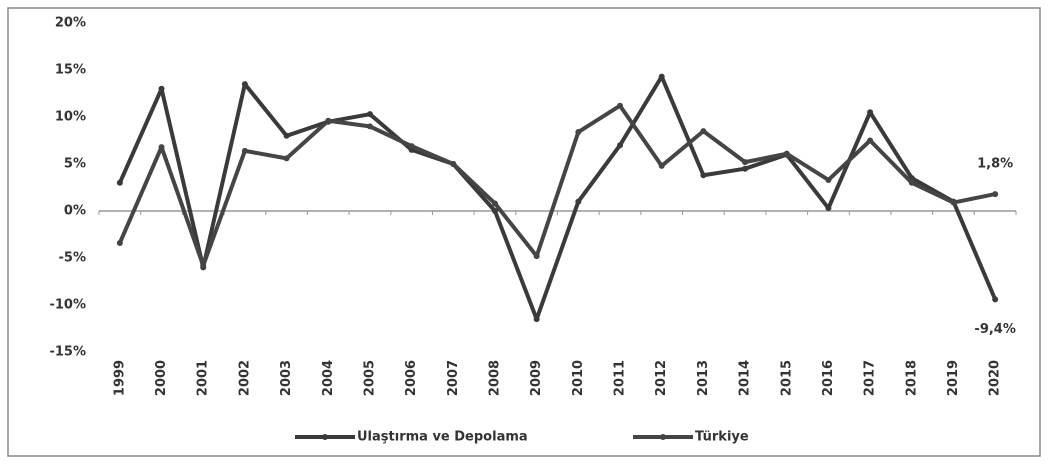 The height and width of the screenshot is (466, 1049). What do you see at coordinates (786, 378) in the screenshot?
I see `x-tick-label: 2015` at bounding box center [786, 378].